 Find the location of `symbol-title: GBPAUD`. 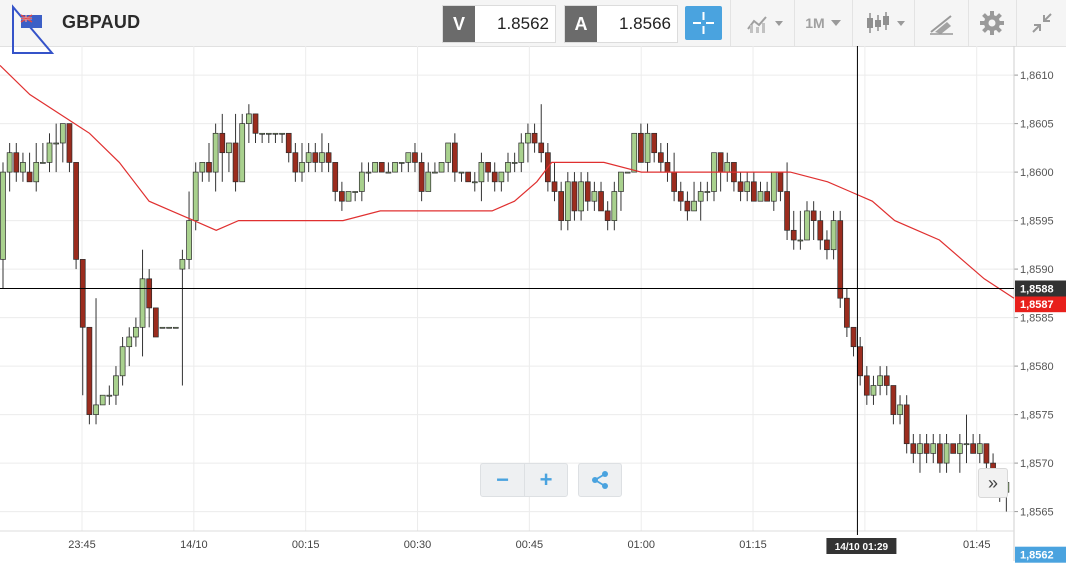

symbol-title: GBPAUD is located at coordinates (101, 22).